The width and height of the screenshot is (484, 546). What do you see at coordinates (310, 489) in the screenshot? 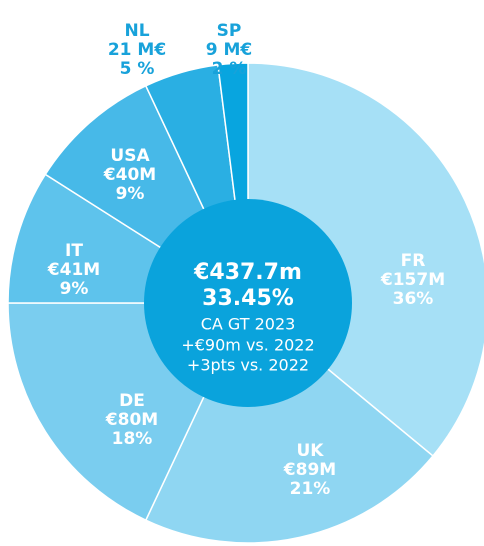
I see `slice-percent: 21%` at bounding box center [310, 489].